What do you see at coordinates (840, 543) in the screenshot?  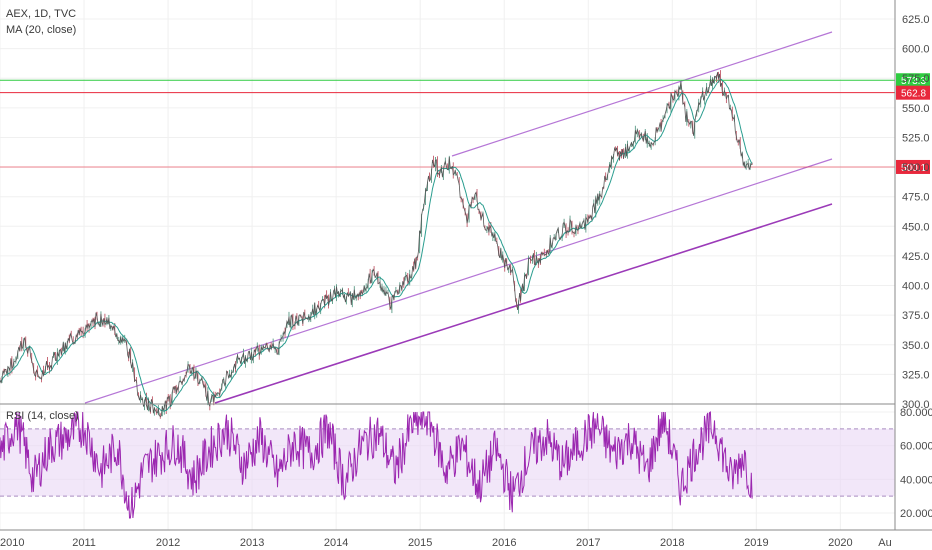 I see `x-tick-label: 2020` at bounding box center [840, 543].